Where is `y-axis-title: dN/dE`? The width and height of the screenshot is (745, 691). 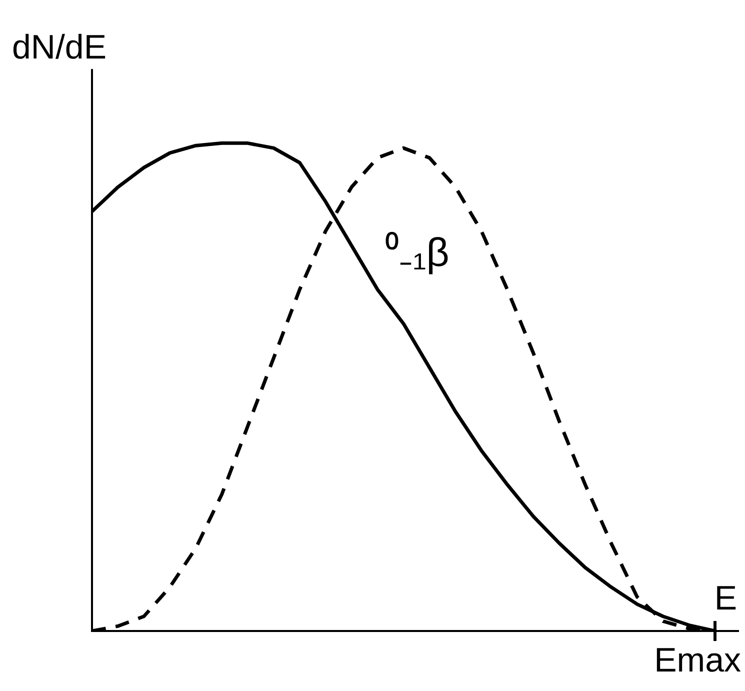
y-axis-title: dN/dE is located at coordinates (59, 47).